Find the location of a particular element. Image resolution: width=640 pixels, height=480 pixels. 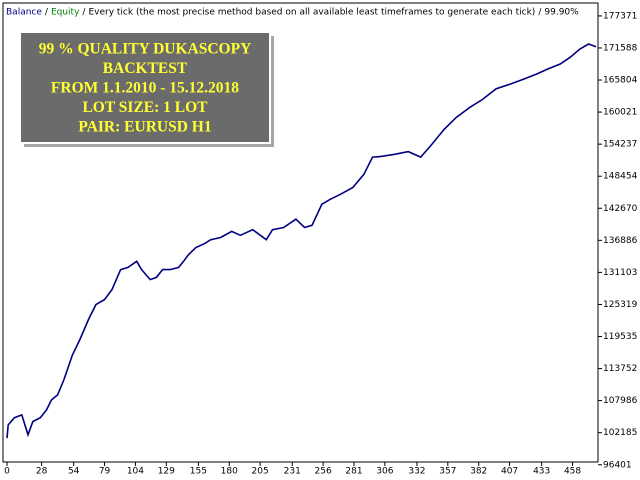

y-tick-label: 131103 is located at coordinates (620, 273).